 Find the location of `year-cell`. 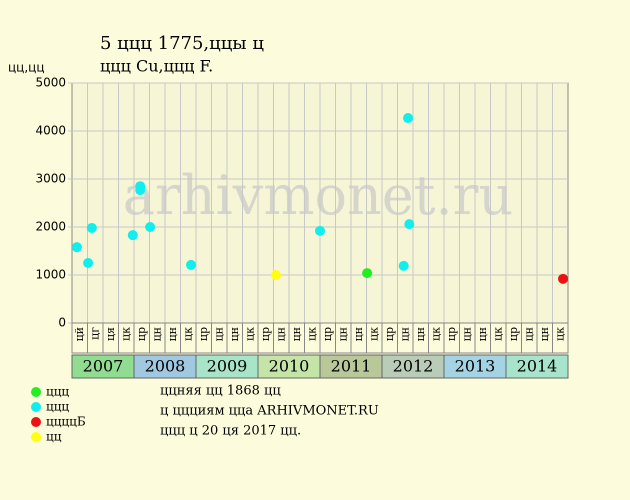

year-cell is located at coordinates (537, 366).